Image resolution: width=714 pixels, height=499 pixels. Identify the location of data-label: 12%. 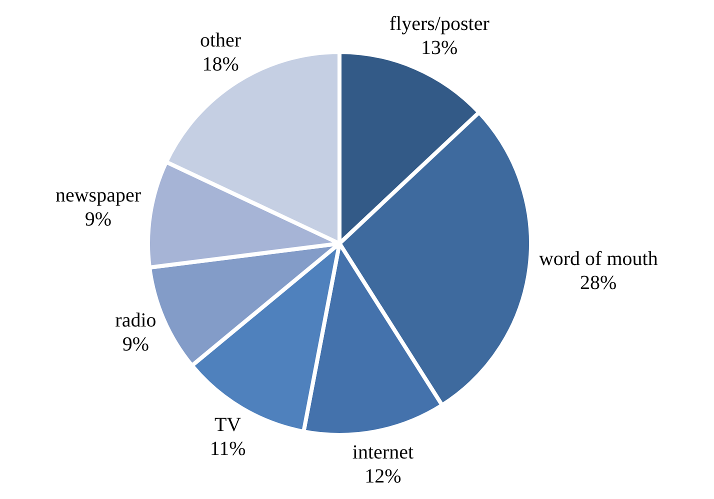
(383, 476).